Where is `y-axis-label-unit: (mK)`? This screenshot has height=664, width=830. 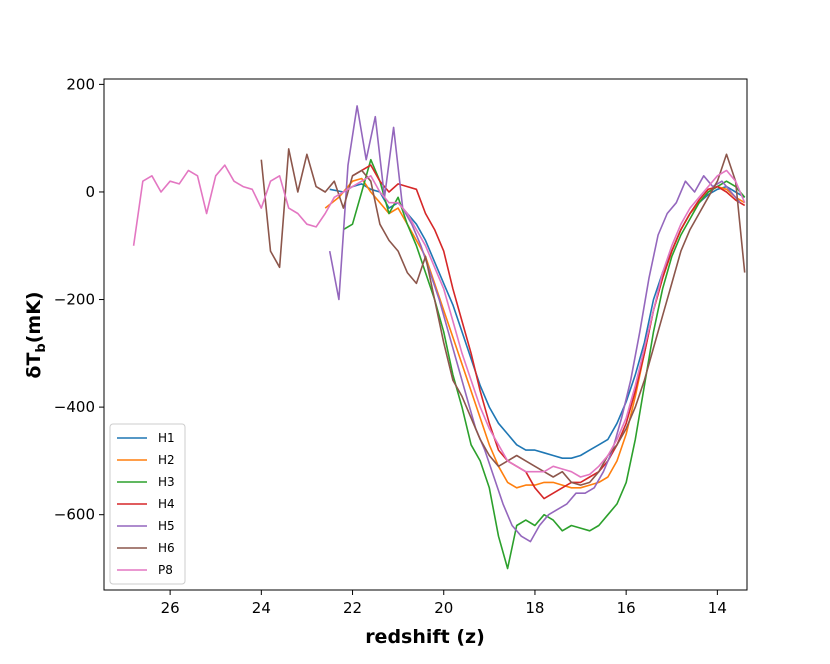 y-axis-label-unit: (mK) is located at coordinates (34, 317).